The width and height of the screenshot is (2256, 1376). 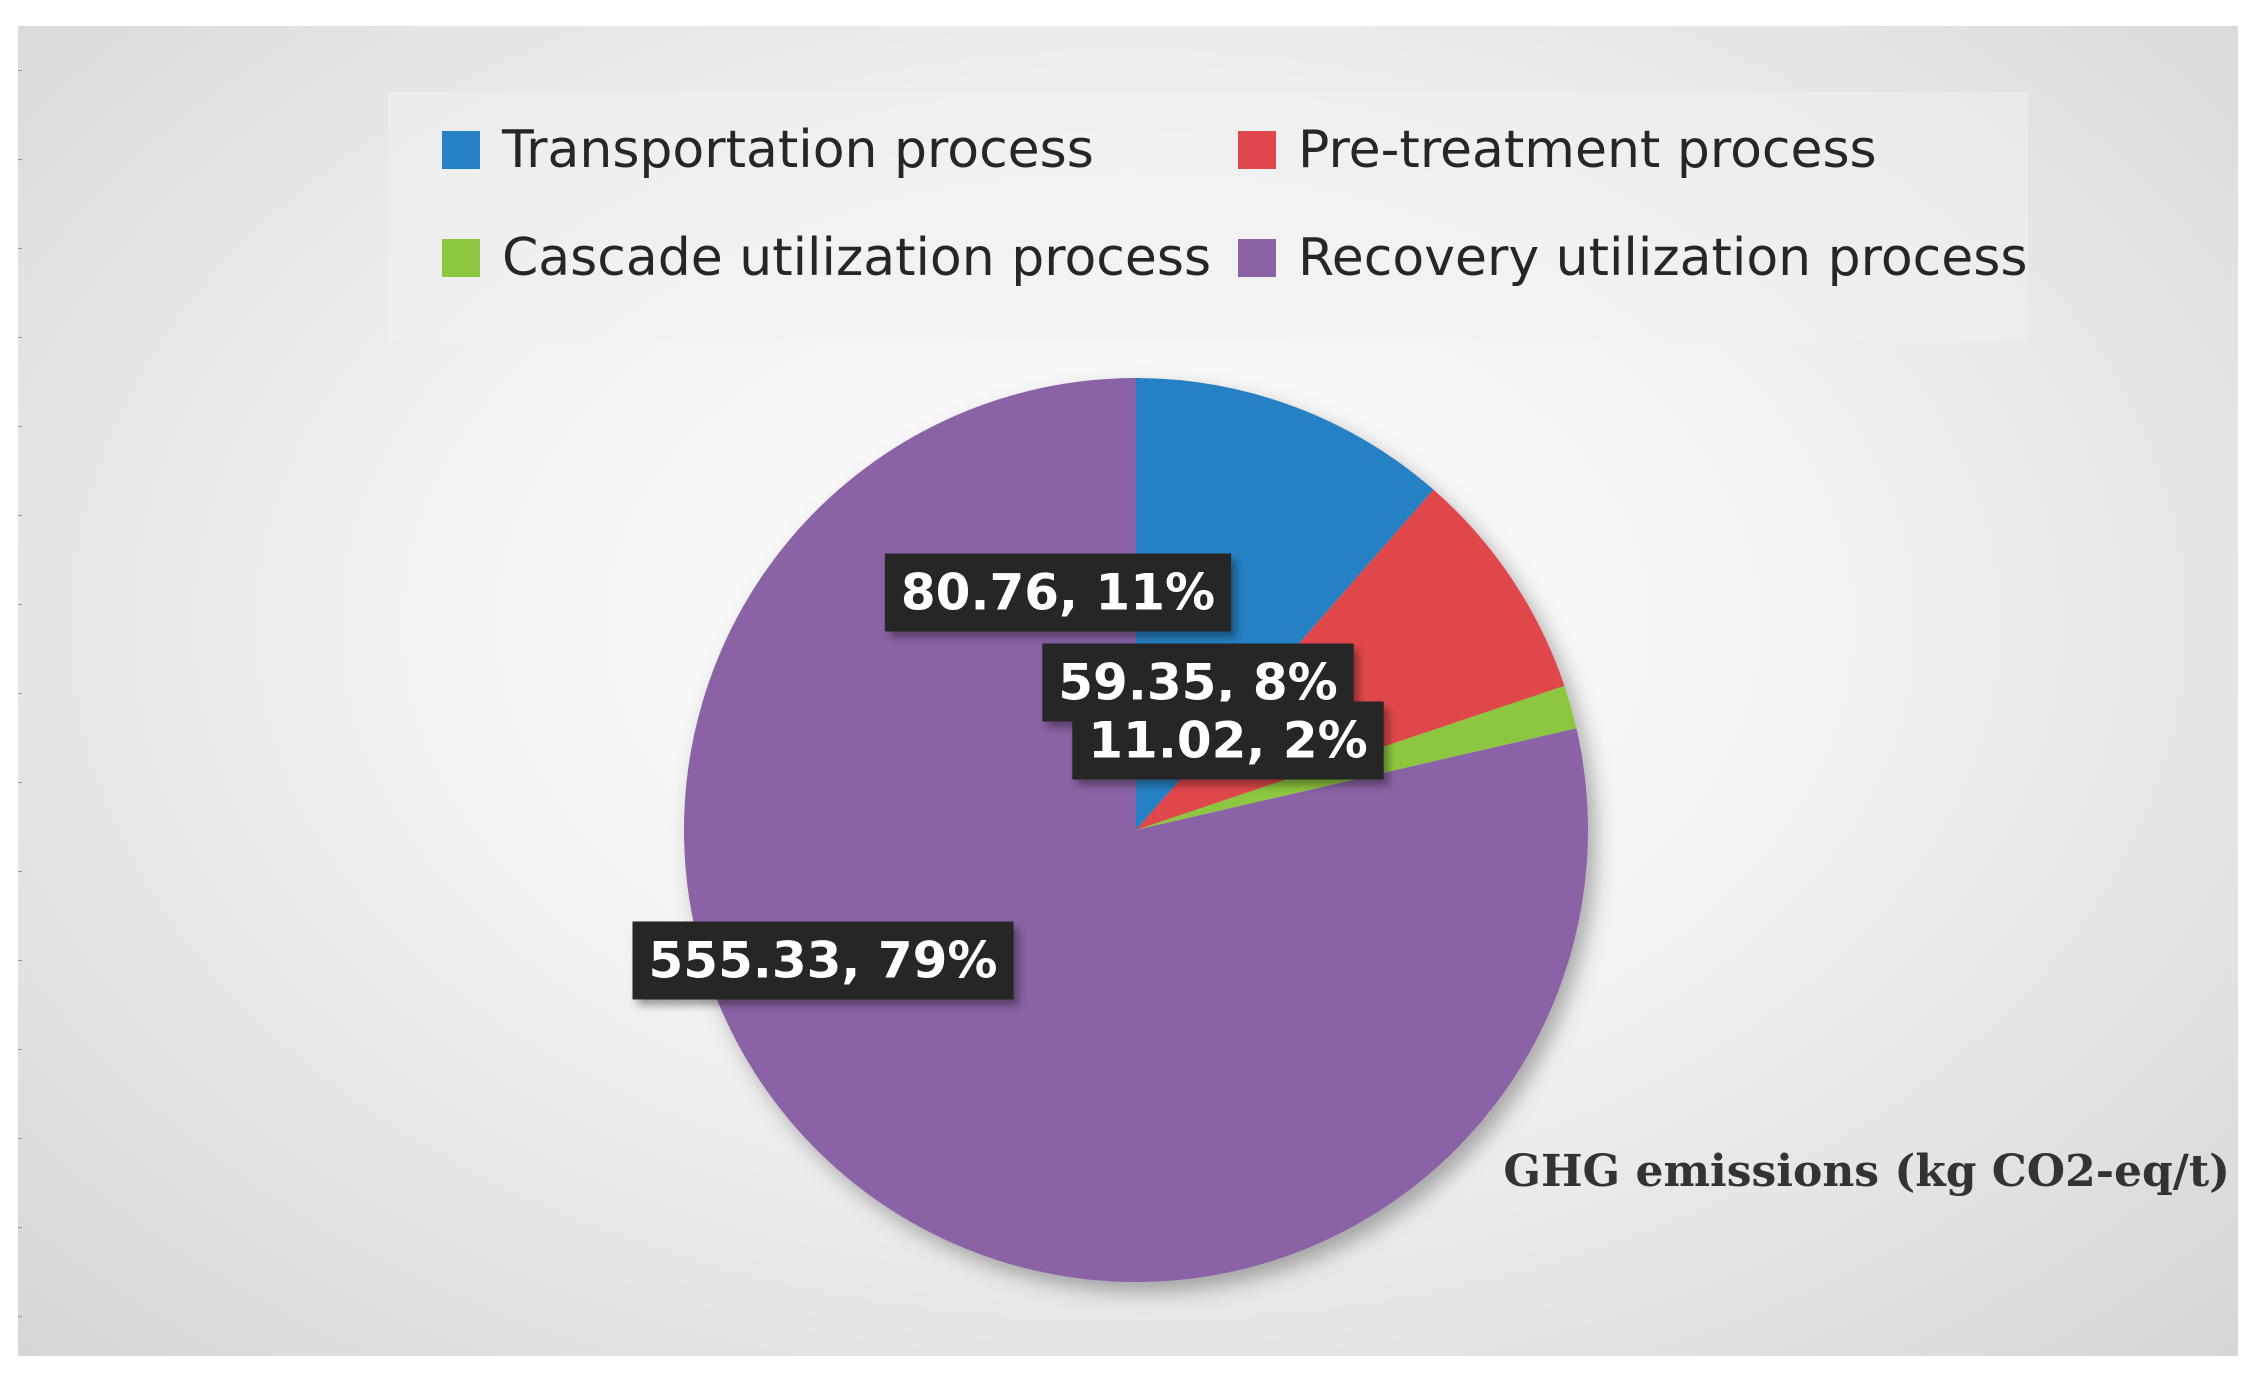 I want to click on legend-item-cascade: Cascade utilization process, so click(x=826, y=258).